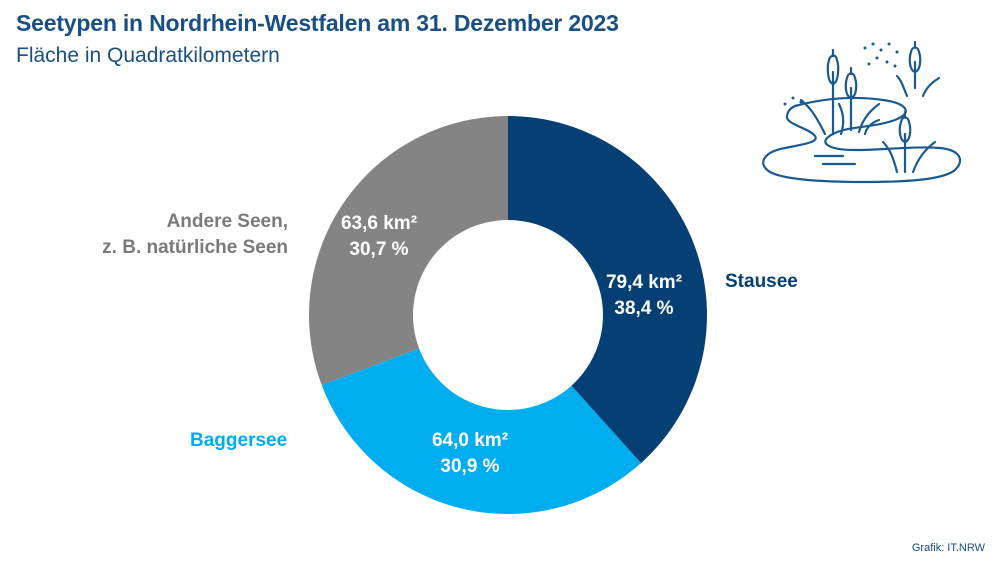  I want to click on slice-percent-label-baggersee: 30,9 %, so click(469, 466).